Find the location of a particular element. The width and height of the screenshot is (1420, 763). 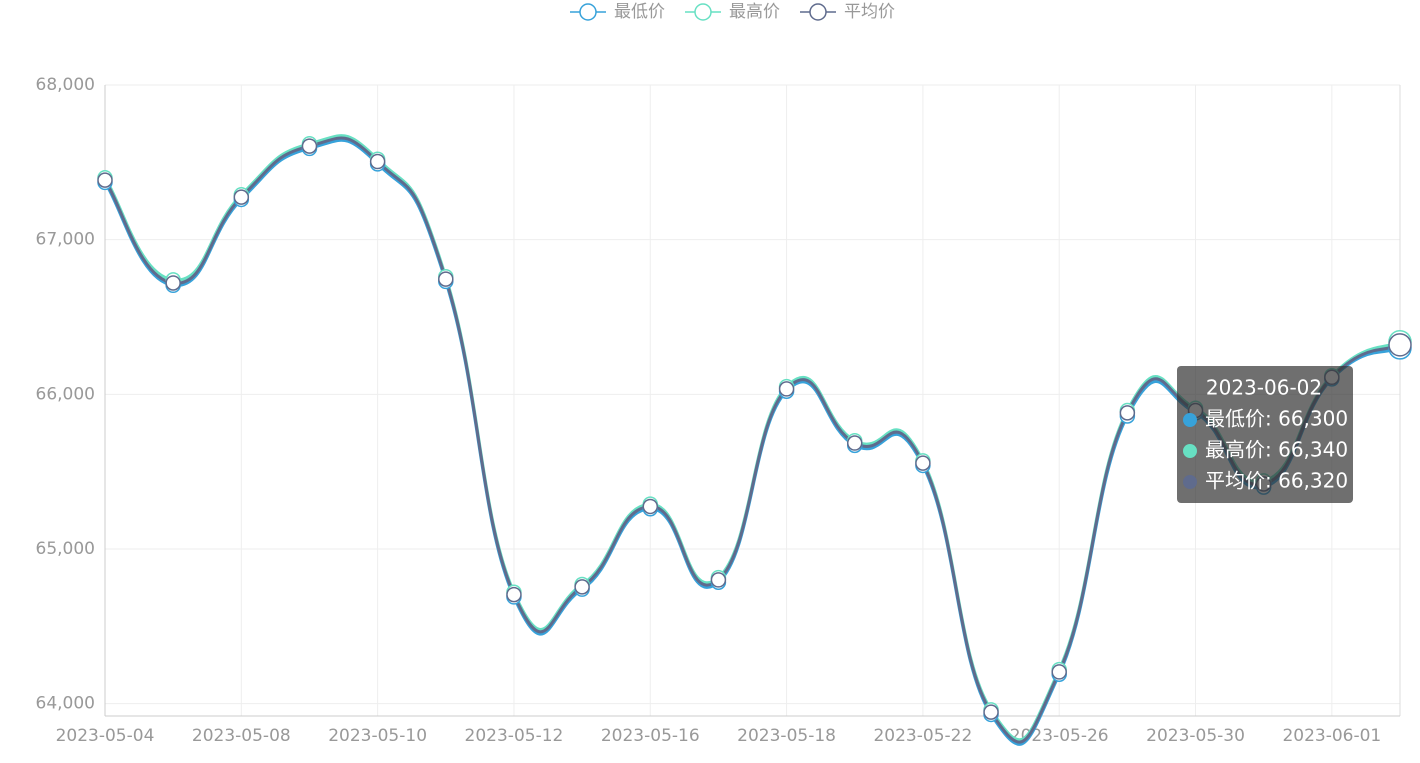

y-tick-label: 68,000 is located at coordinates (65, 85).